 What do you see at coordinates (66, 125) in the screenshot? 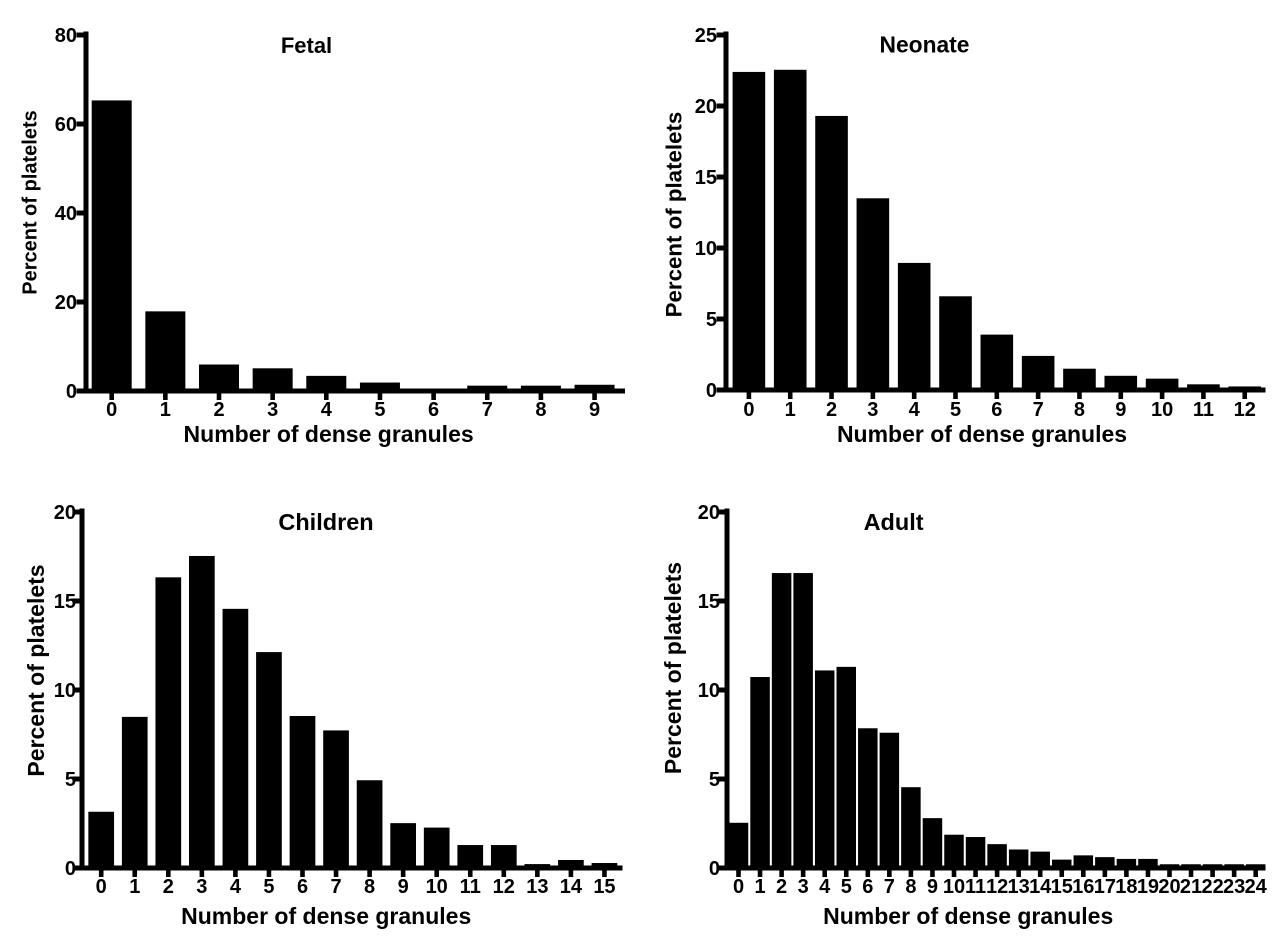
I see `svg-text: 60` at bounding box center [66, 125].